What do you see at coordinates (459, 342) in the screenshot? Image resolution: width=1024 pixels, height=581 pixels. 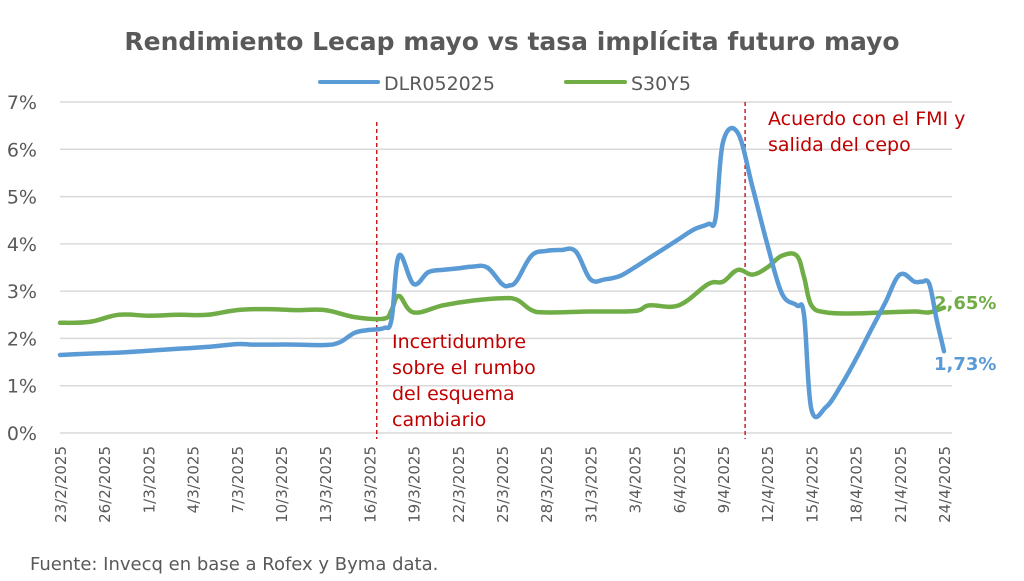 I see `annotation-text: Incertidumbre` at bounding box center [459, 342].